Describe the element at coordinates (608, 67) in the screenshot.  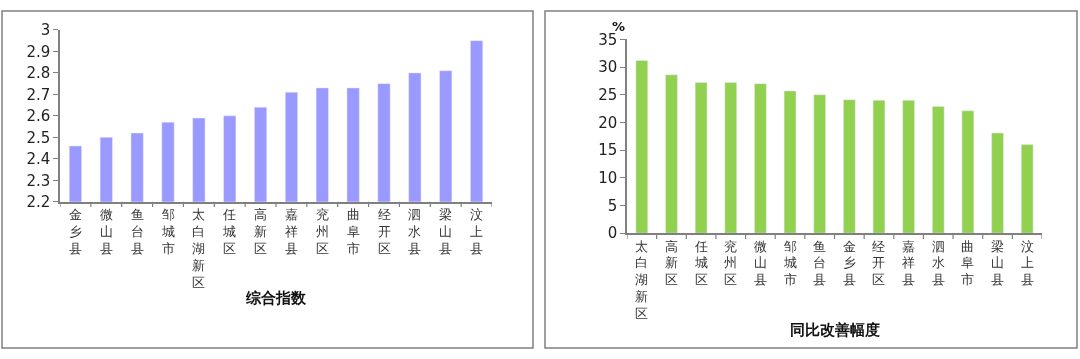
I see `y-tick-label: 30` at that location.